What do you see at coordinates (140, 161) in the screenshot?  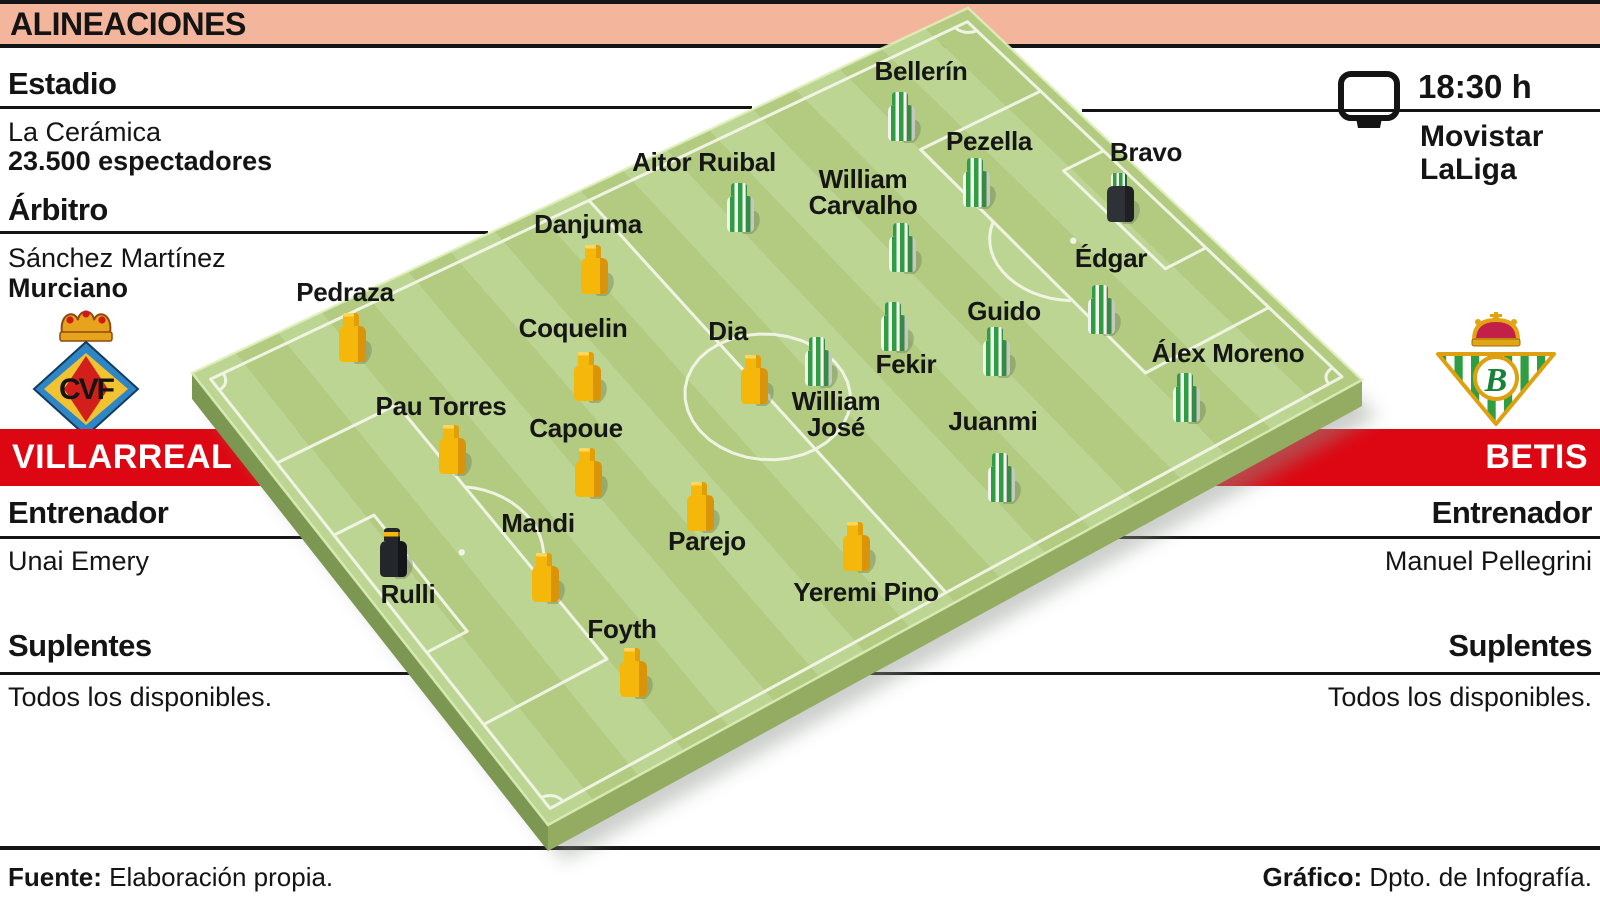 I see `estadio-capacity: 23.500 espectadores` at bounding box center [140, 161].